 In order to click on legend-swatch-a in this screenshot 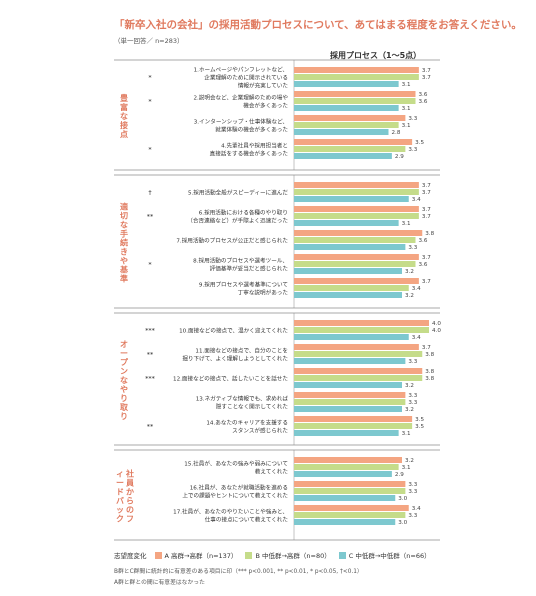, I will do `click(158, 555)`.